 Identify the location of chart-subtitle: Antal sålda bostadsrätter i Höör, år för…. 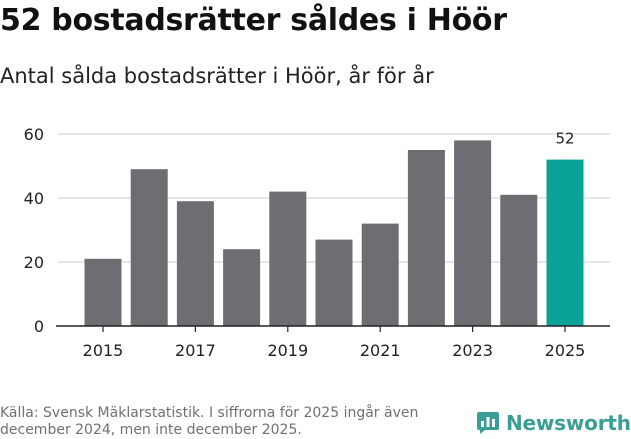
(217, 76).